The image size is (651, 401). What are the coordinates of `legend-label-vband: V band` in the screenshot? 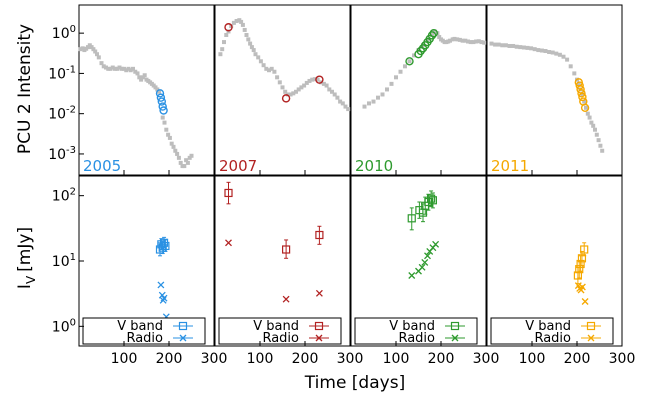 It's located at (548, 326).